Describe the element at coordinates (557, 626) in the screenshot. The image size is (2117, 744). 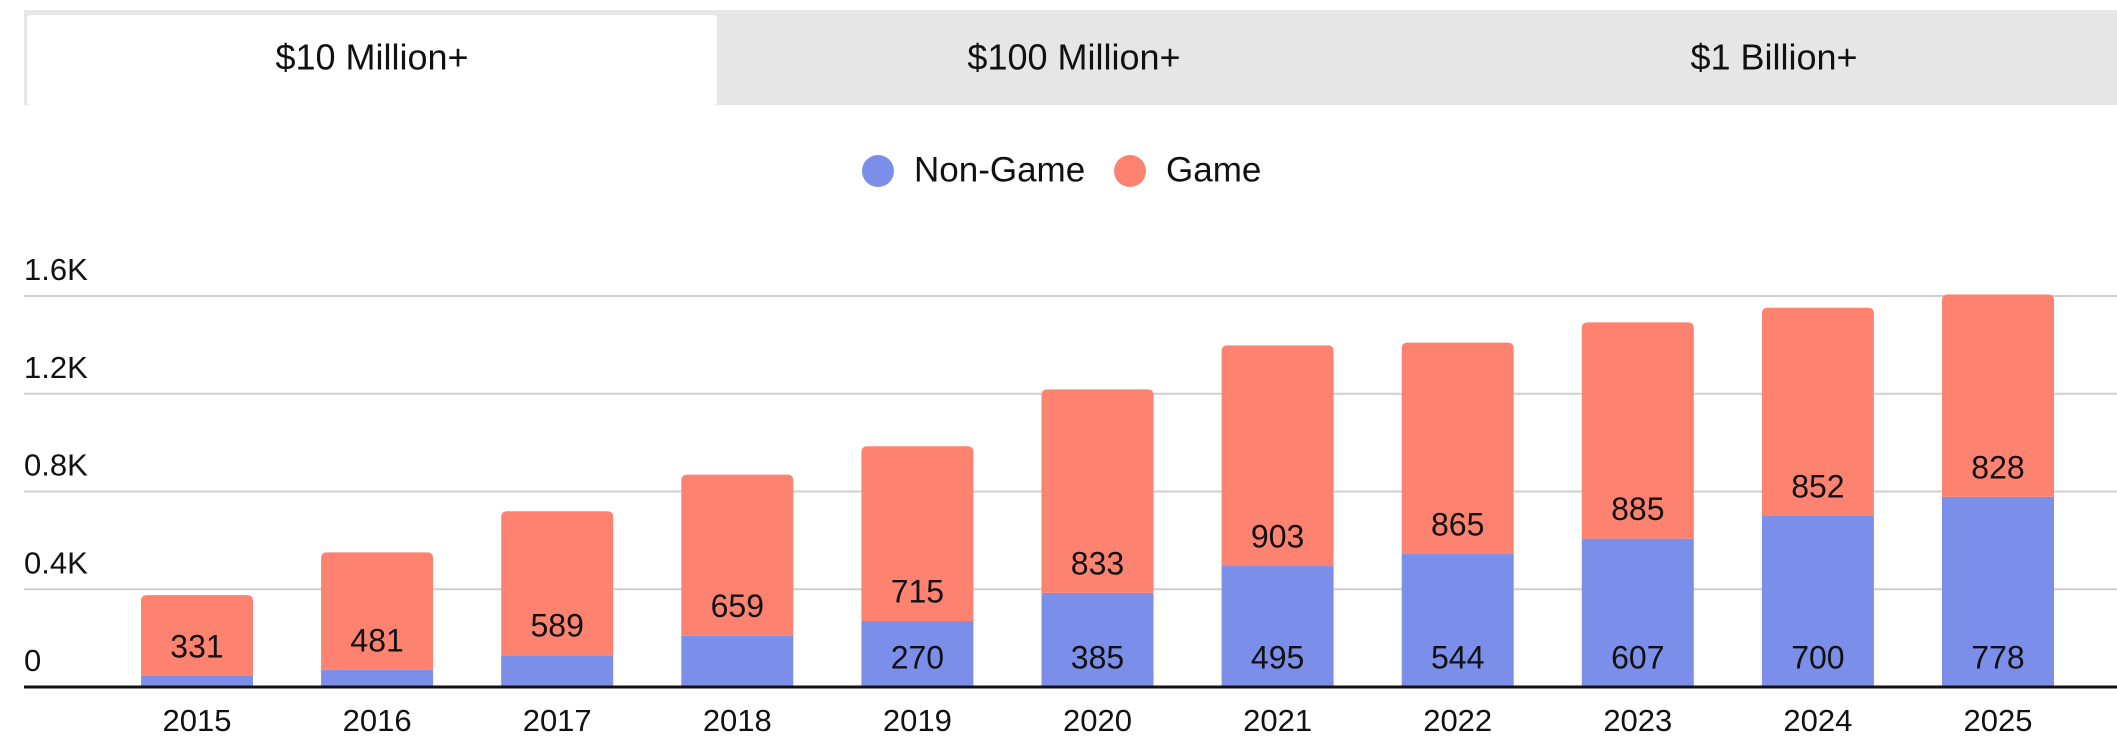
I see `data-label: 589` at that location.